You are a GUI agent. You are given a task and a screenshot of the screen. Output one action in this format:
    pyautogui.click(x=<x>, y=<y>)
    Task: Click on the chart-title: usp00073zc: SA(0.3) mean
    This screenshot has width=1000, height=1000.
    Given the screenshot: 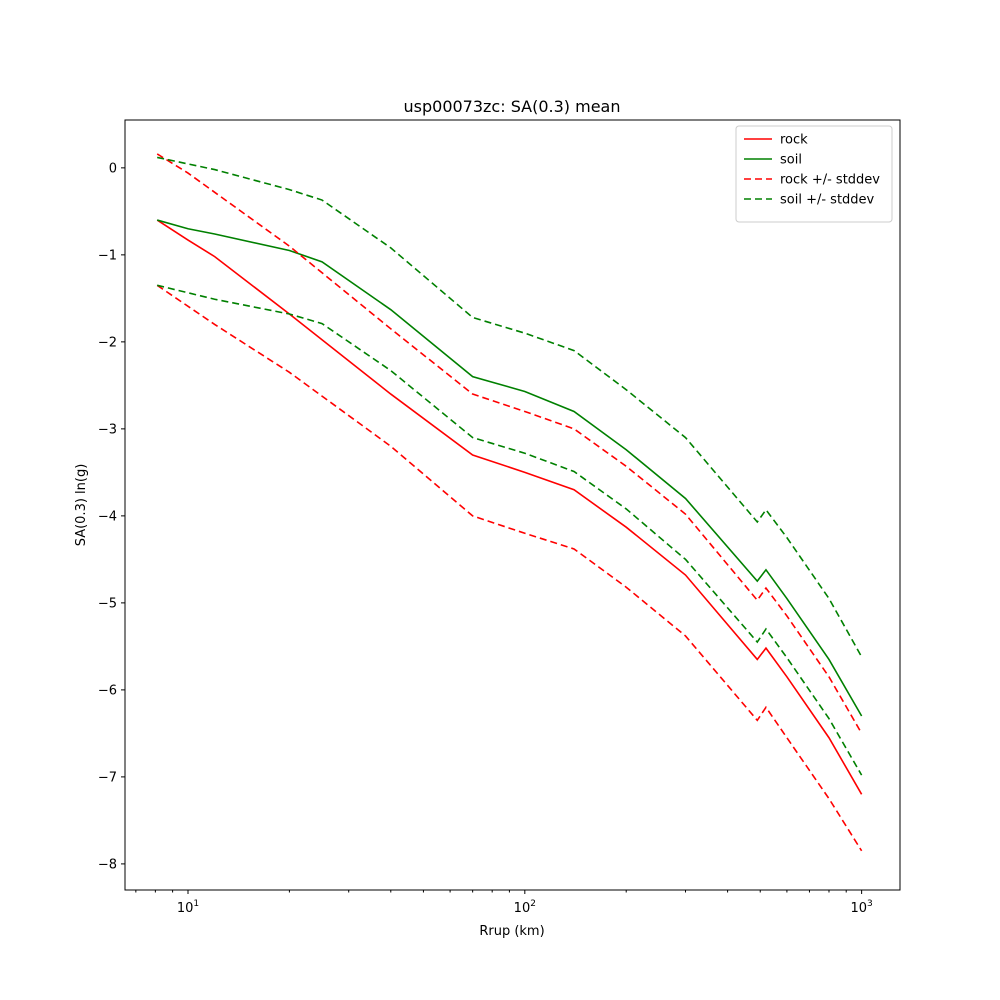 What is the action you would take?
    pyautogui.click(x=512, y=106)
    